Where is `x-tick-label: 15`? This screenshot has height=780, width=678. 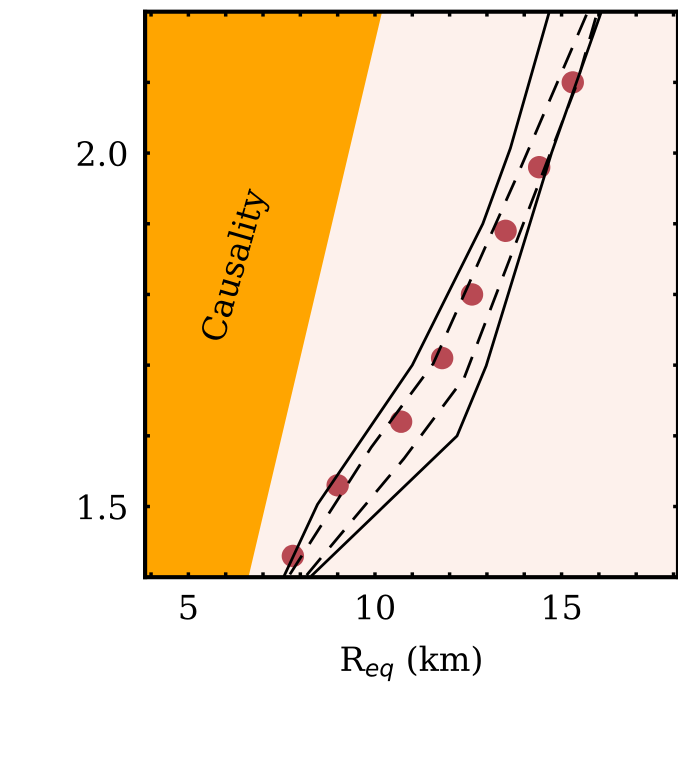 x-tick-label: 15 is located at coordinates (562, 607).